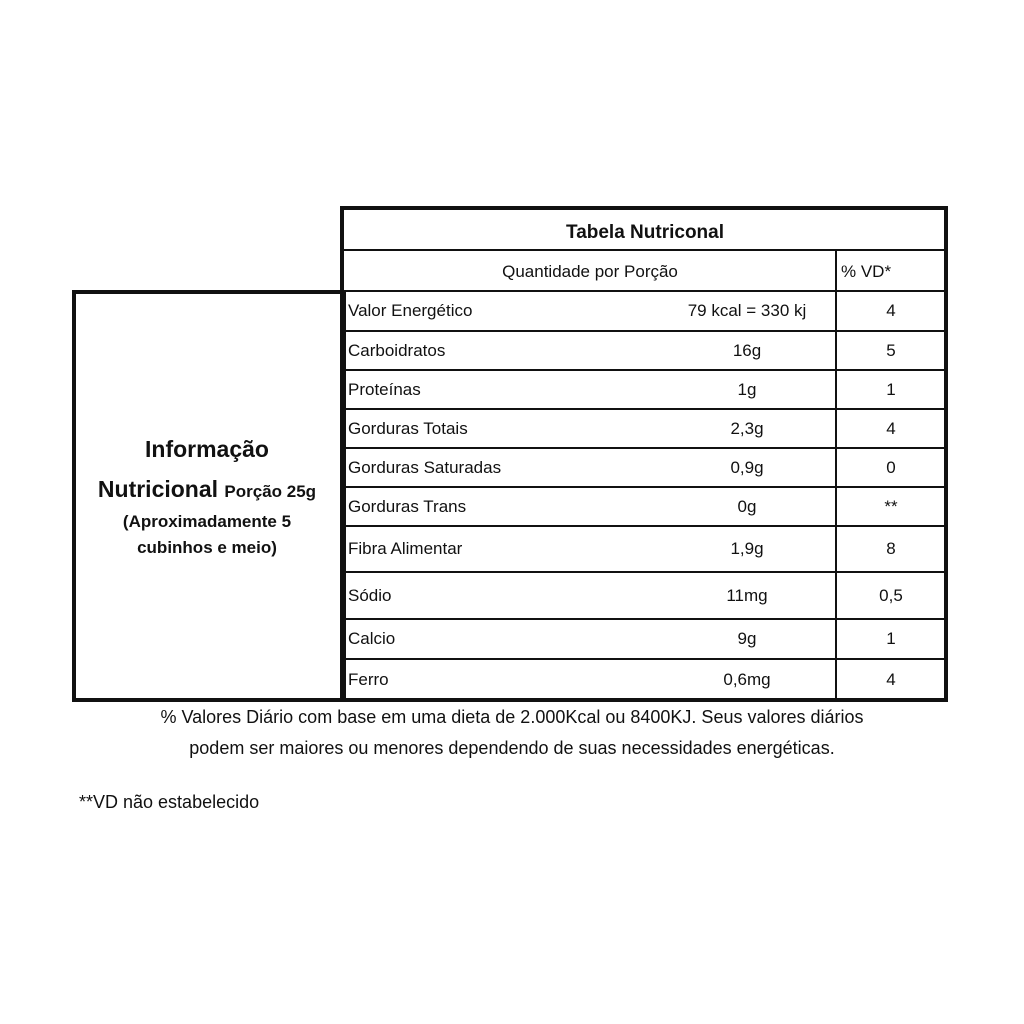 This screenshot has width=1024, height=1024. Describe the element at coordinates (747, 506) in the screenshot. I see `nutrient-amount: 0g` at that location.